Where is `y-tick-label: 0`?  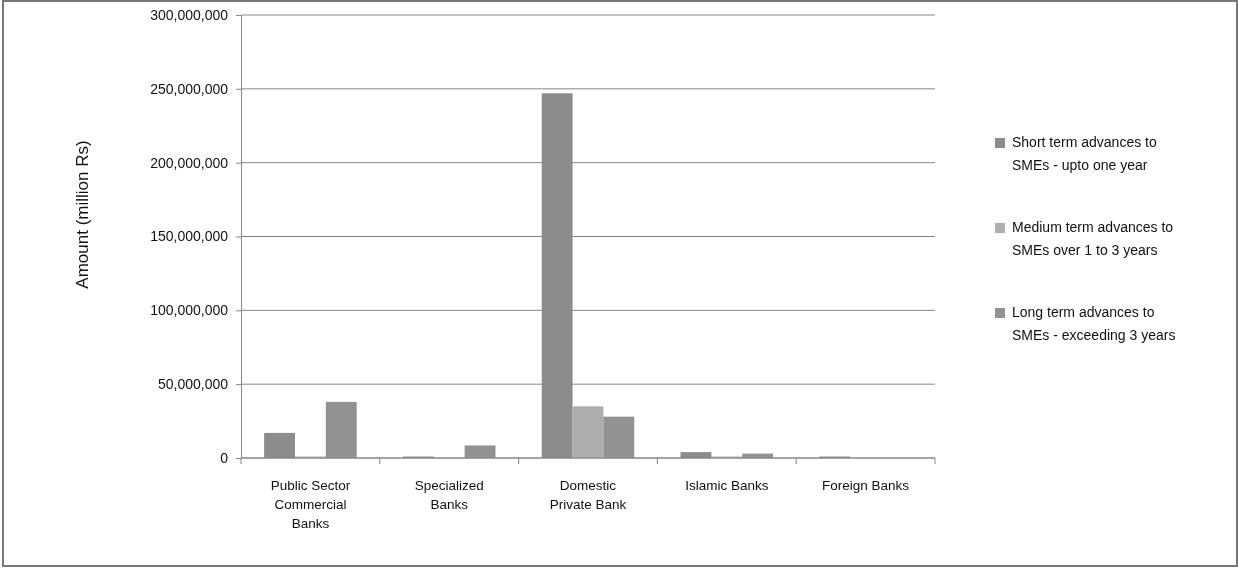 y-tick-label: 0 is located at coordinates (224, 457).